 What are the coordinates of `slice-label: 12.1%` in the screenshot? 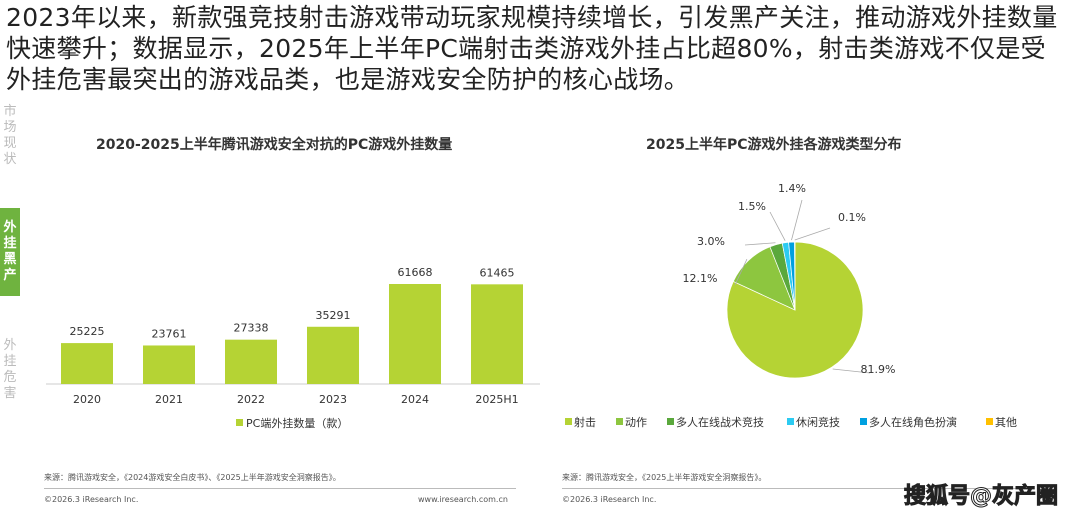 It's located at (700, 278).